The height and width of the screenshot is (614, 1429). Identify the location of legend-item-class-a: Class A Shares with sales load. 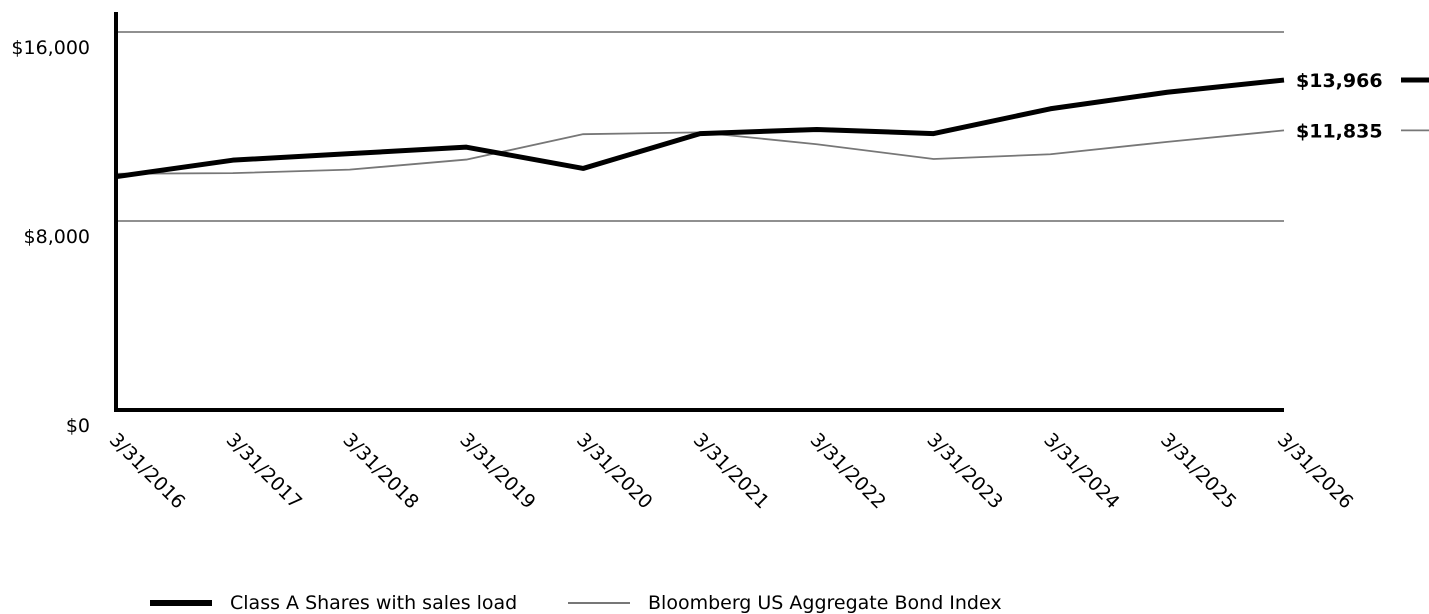
(333, 603).